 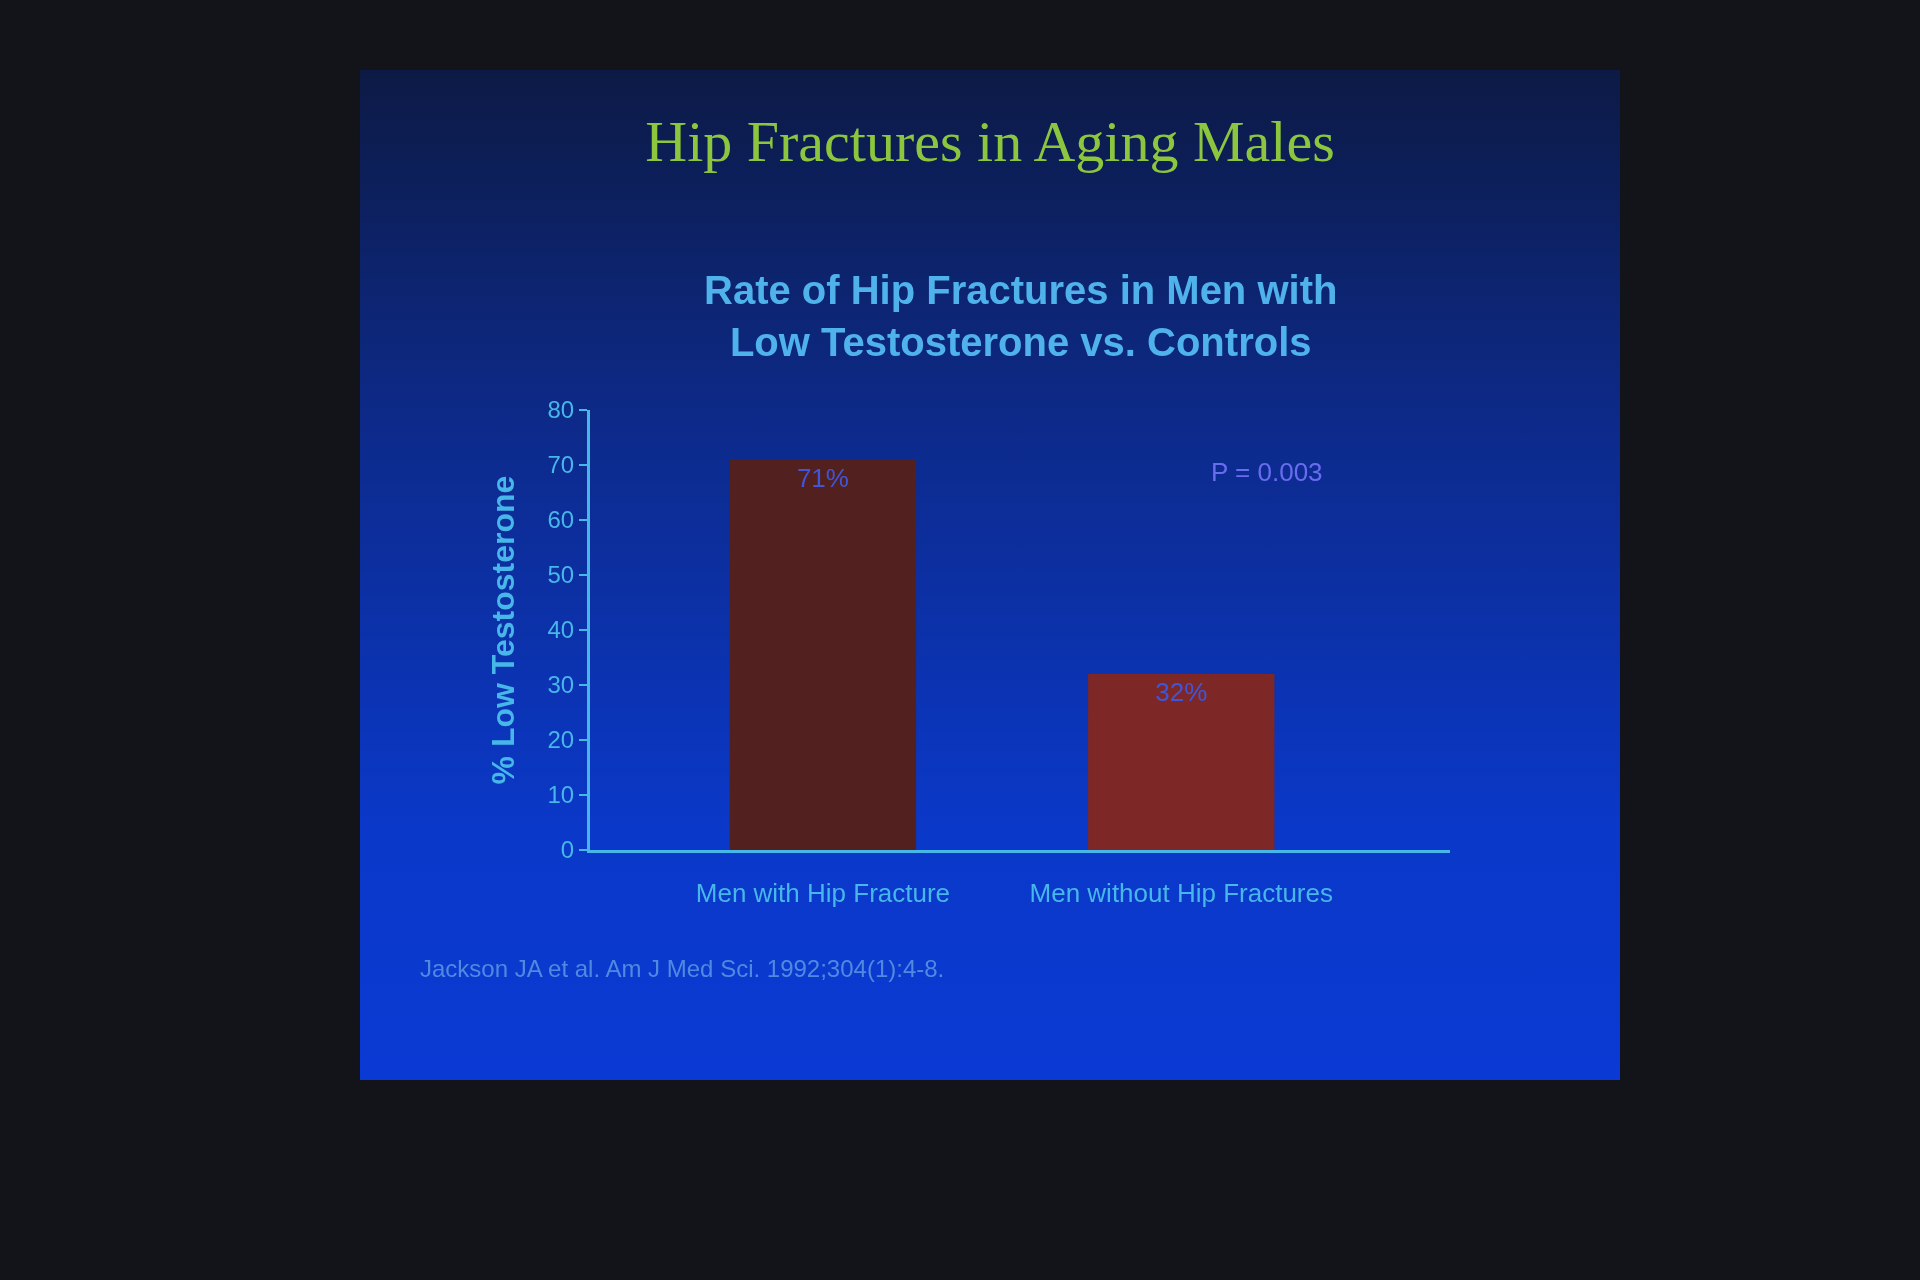 I want to click on x-tick-label: Men without Hip Fractures, so click(x=1181, y=893).